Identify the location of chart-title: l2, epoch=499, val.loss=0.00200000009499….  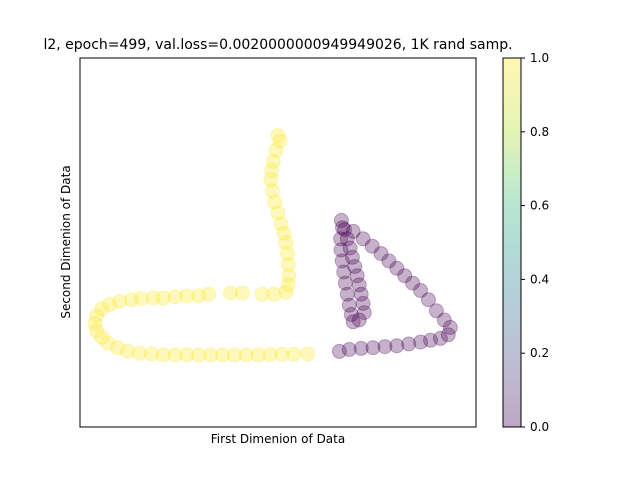
(277, 45).